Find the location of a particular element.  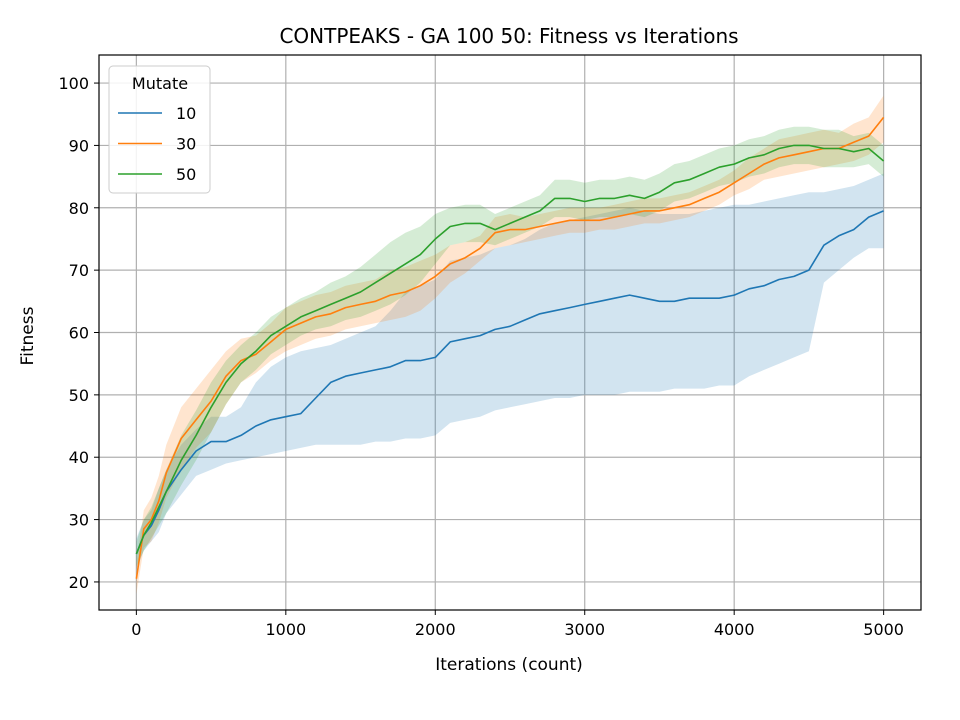

y-tick-label: 90 is located at coordinates (79, 145).